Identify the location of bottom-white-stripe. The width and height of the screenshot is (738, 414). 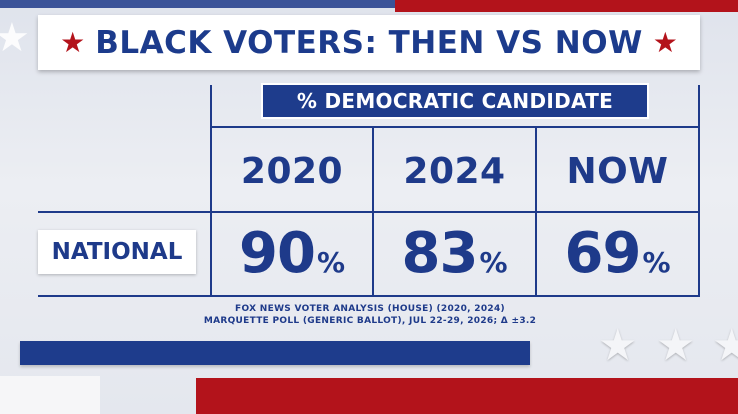
(50, 395).